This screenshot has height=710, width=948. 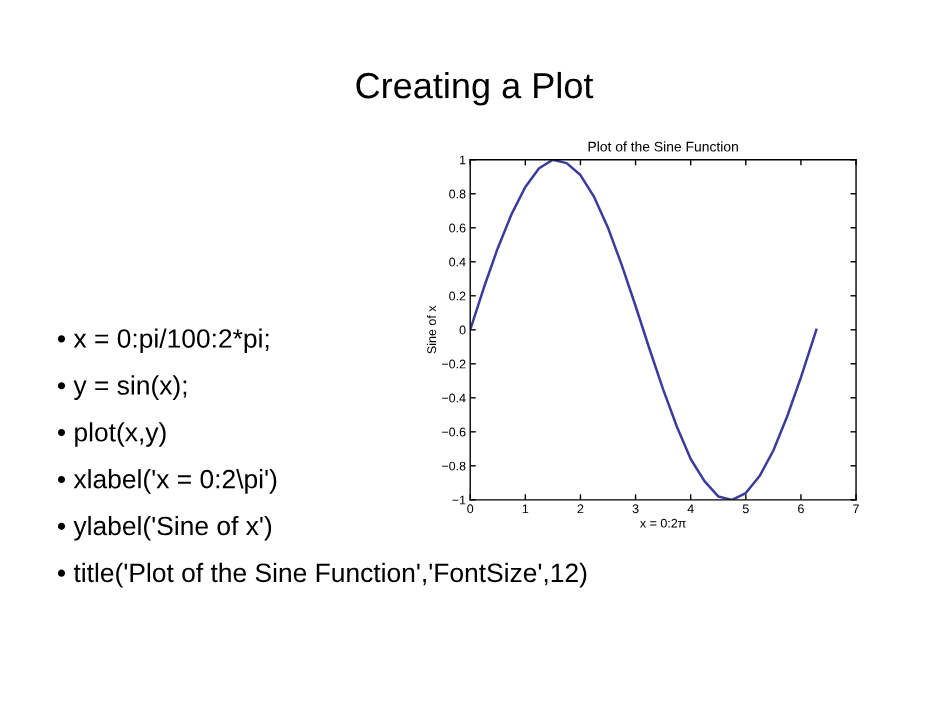 I want to click on text: • x = 0:pi/100:2*pi;, so click(x=163, y=341).